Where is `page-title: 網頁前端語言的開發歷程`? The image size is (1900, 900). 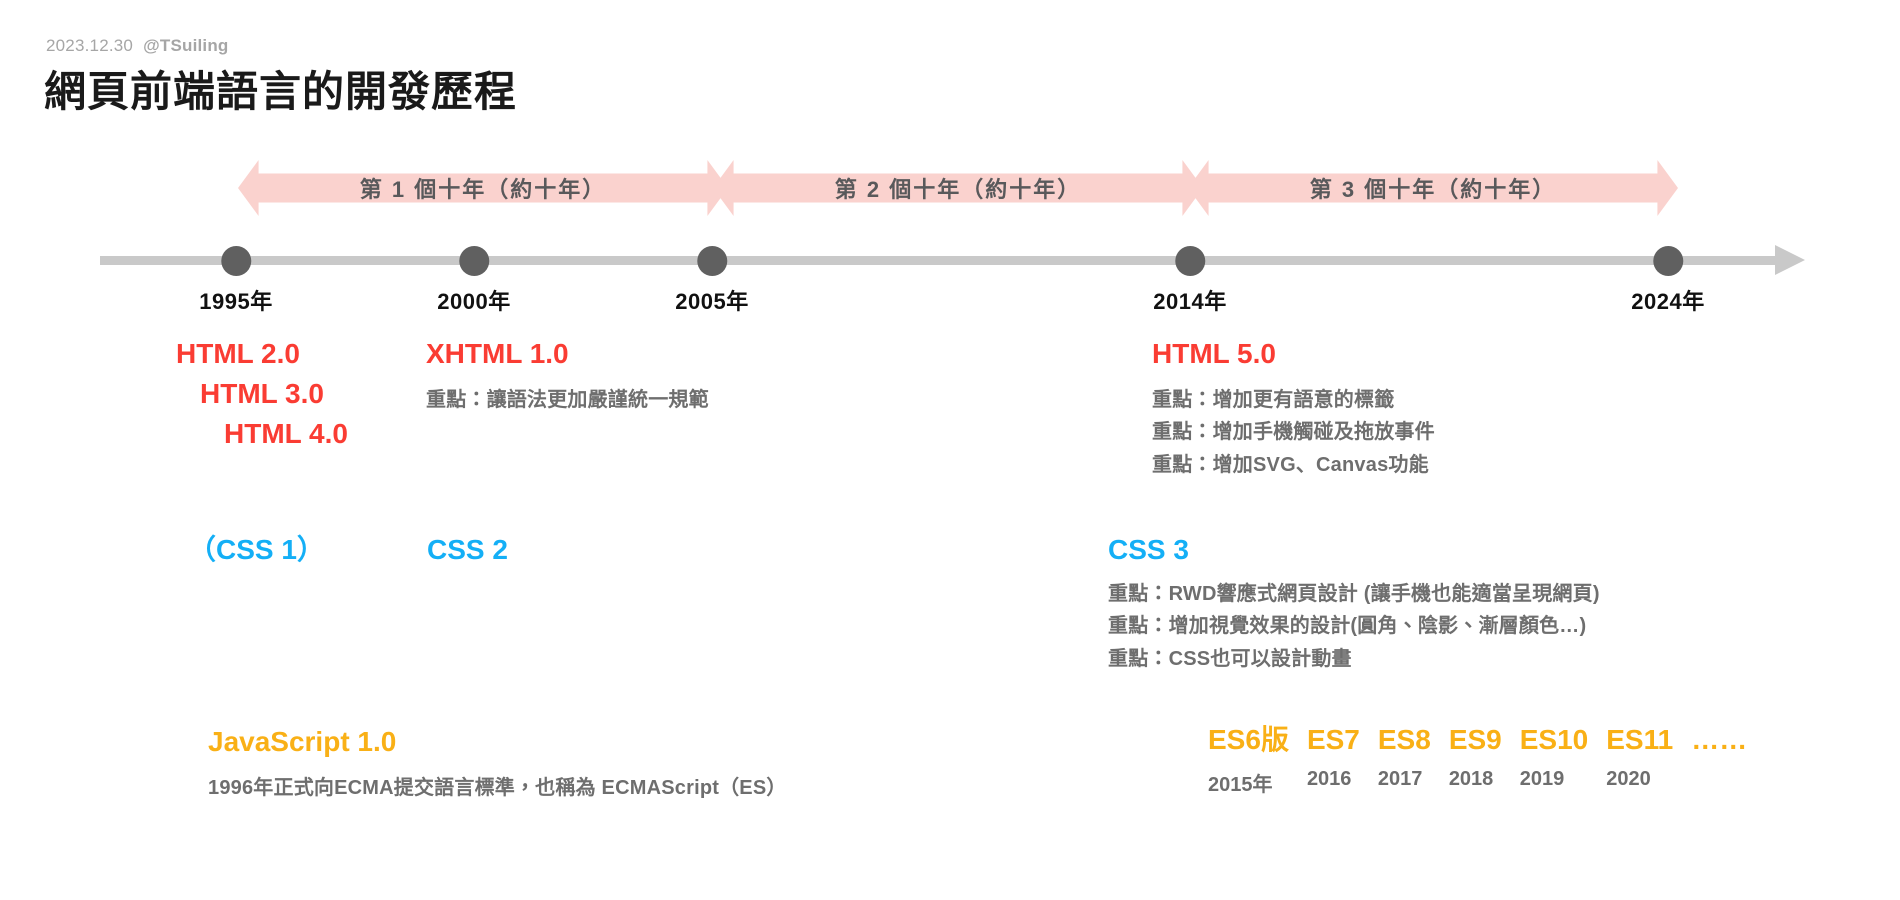 page-title: 網頁前端語言的開發歷程 is located at coordinates (281, 91).